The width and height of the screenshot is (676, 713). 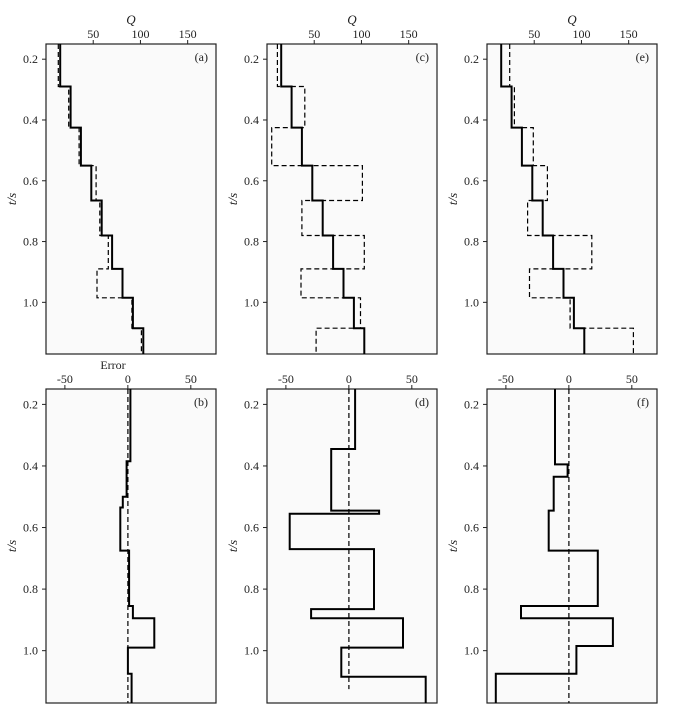 I want to click on panel-tag: (c), so click(x=422, y=57).